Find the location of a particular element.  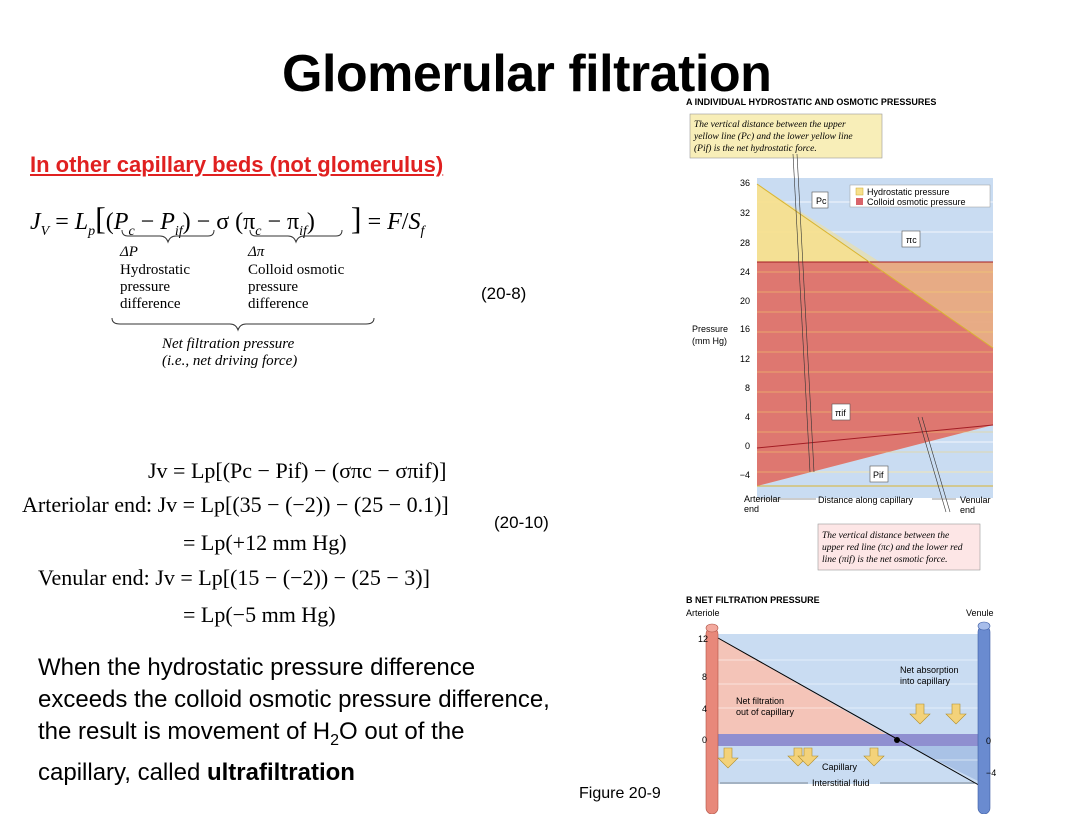

panel-a-note-top-box is located at coordinates (786, 136).